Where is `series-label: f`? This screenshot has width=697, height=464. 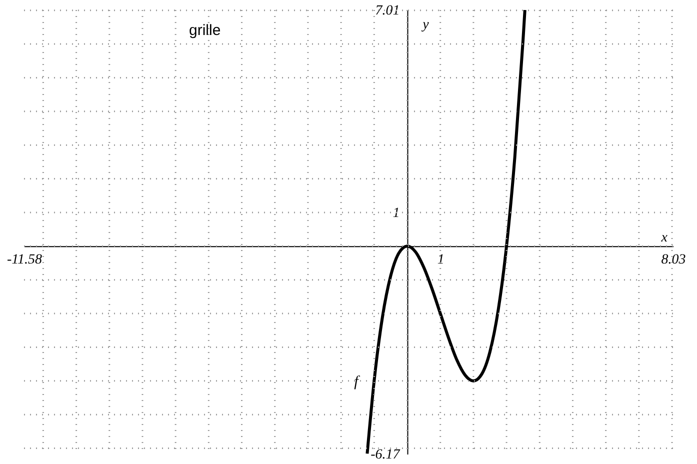
series-label: f is located at coordinates (357, 382).